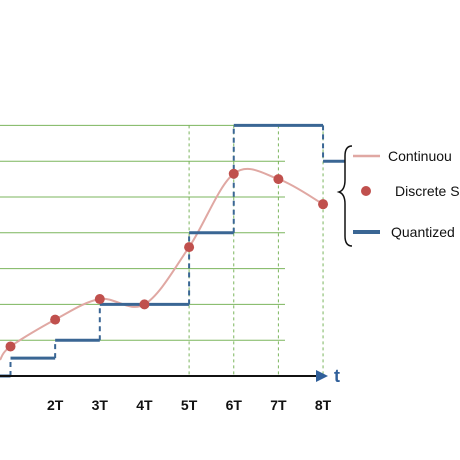  What do you see at coordinates (344, 196) in the screenshot?
I see `legend-brace` at bounding box center [344, 196].